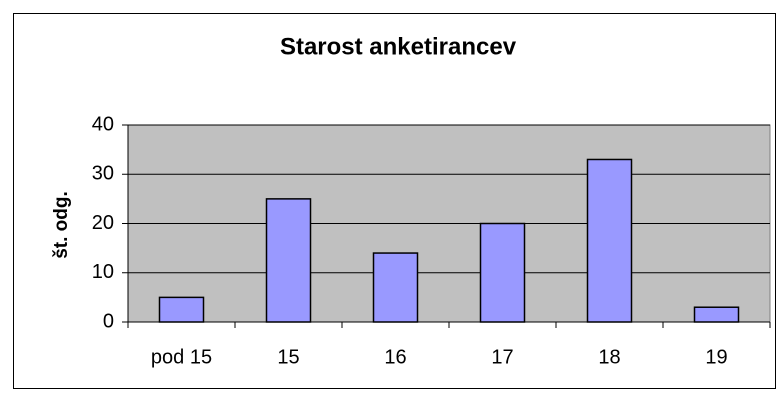 Image resolution: width=784 pixels, height=400 pixels. What do you see at coordinates (103, 124) in the screenshot?
I see `y-tick-label: 40` at bounding box center [103, 124].